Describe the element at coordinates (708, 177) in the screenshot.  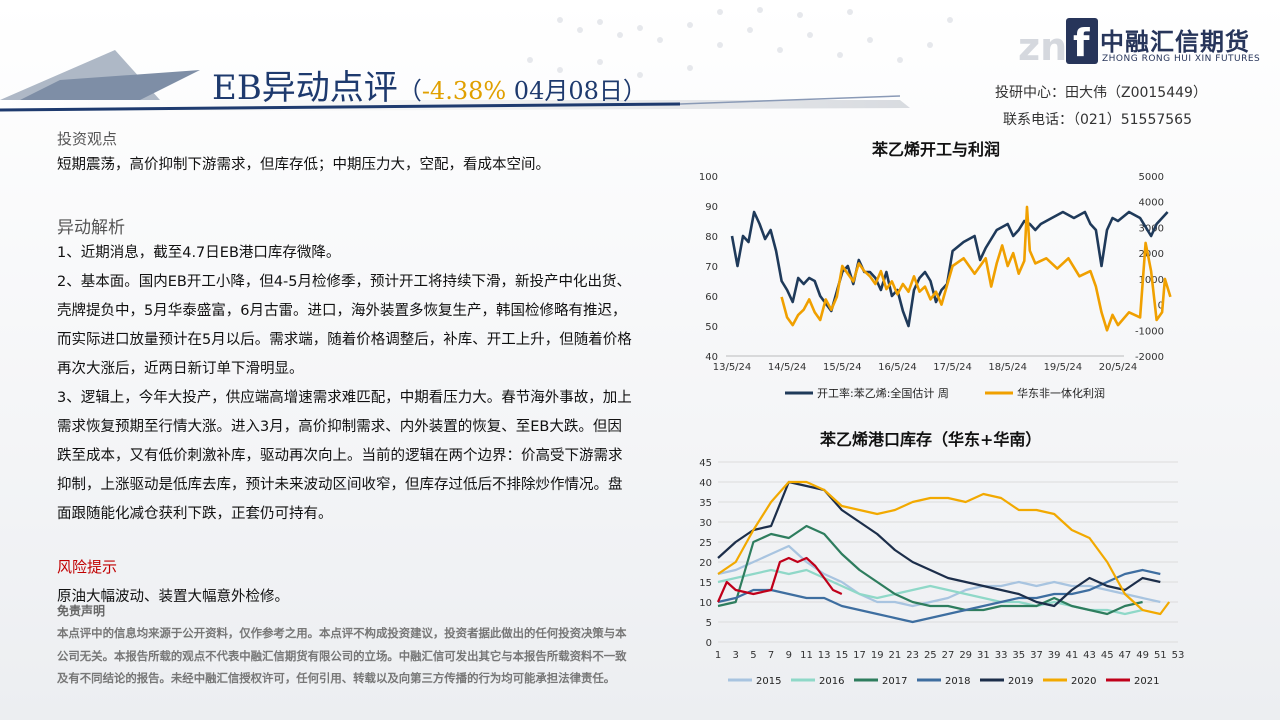
I see `chart1-yleft-tick-6: 100` at that location.